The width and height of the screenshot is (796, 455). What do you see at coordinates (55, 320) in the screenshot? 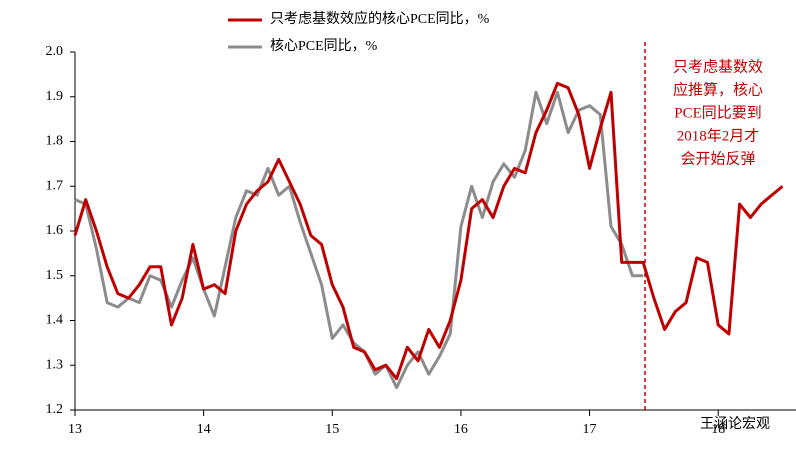
I see `y-tick-label: 1.4` at bounding box center [55, 320].